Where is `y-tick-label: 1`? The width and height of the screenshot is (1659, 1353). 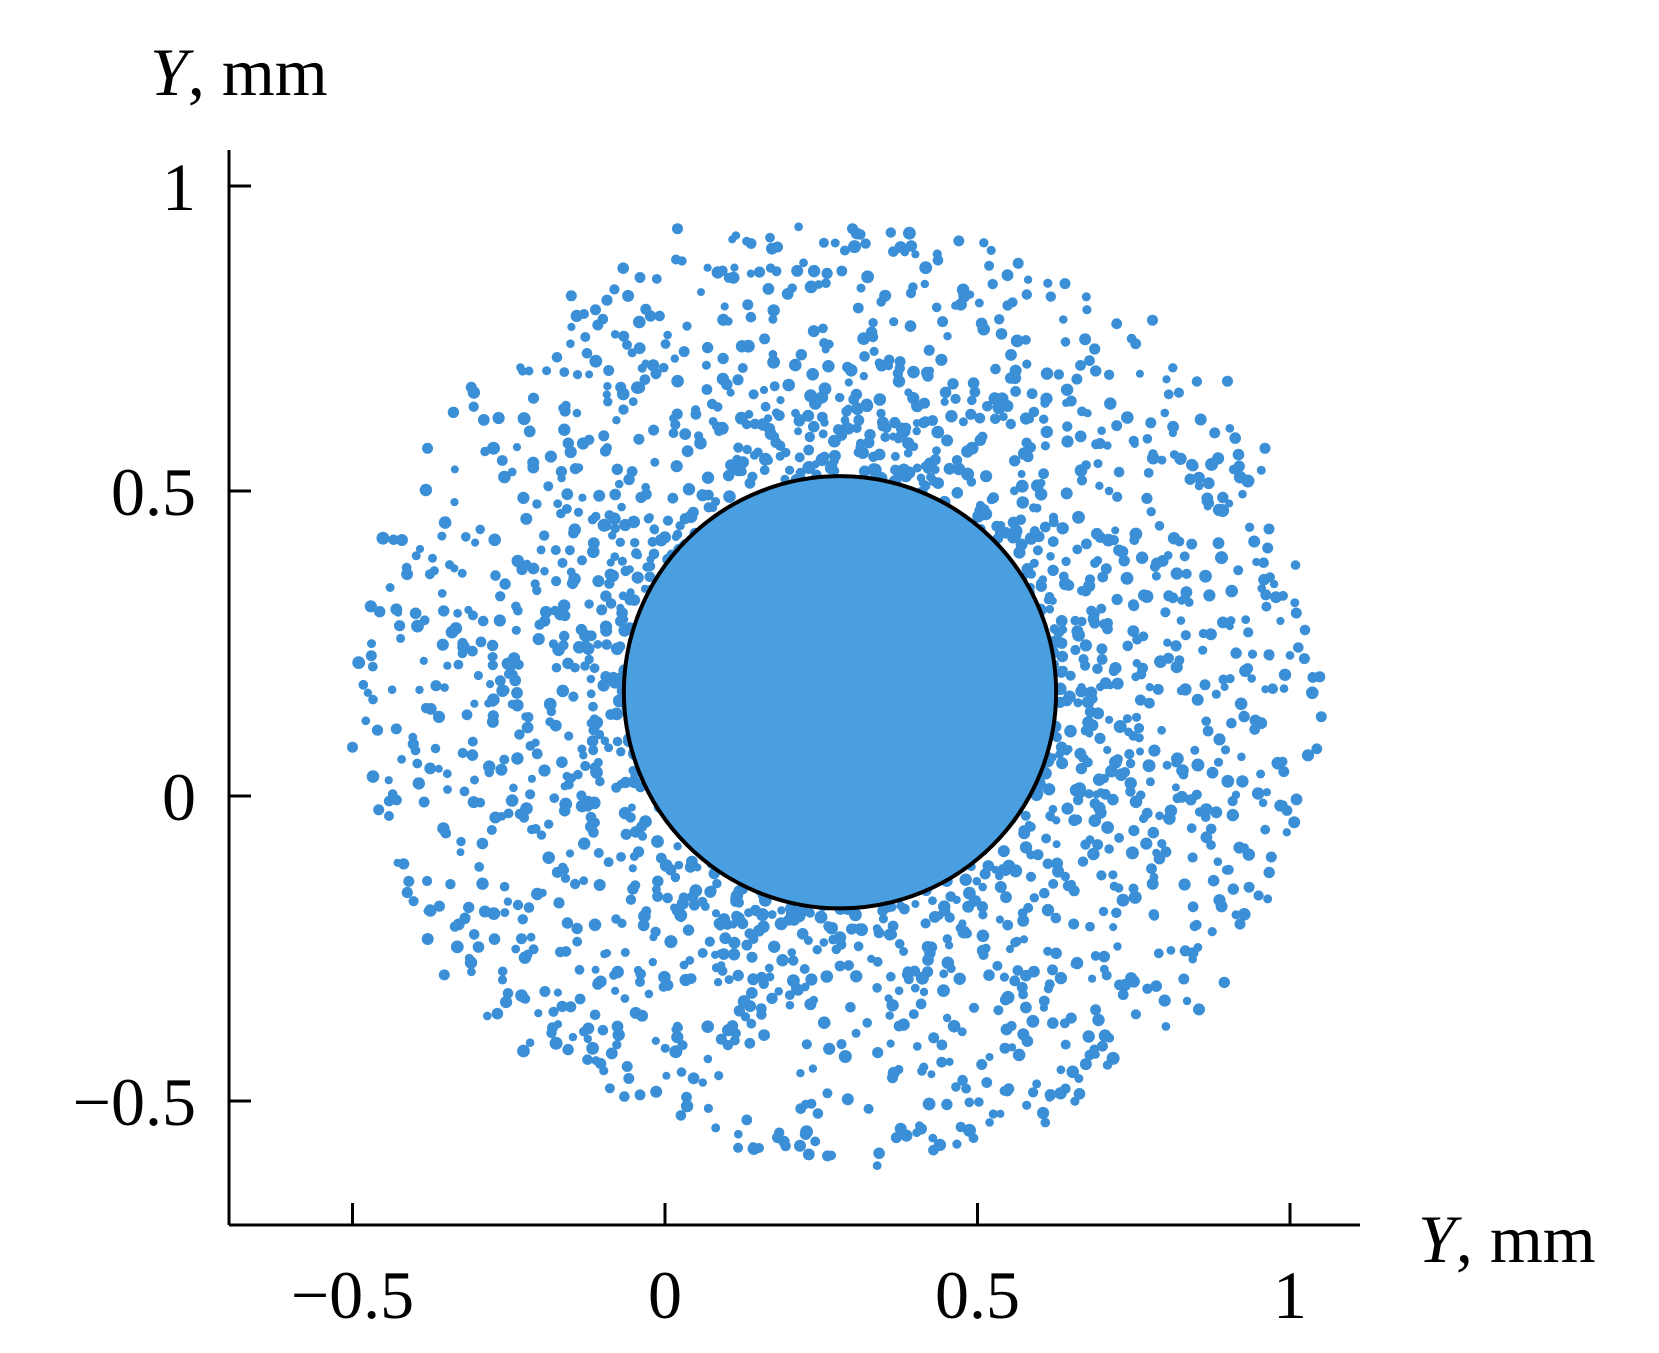
y-tick-label: 1 is located at coordinates (179, 187).